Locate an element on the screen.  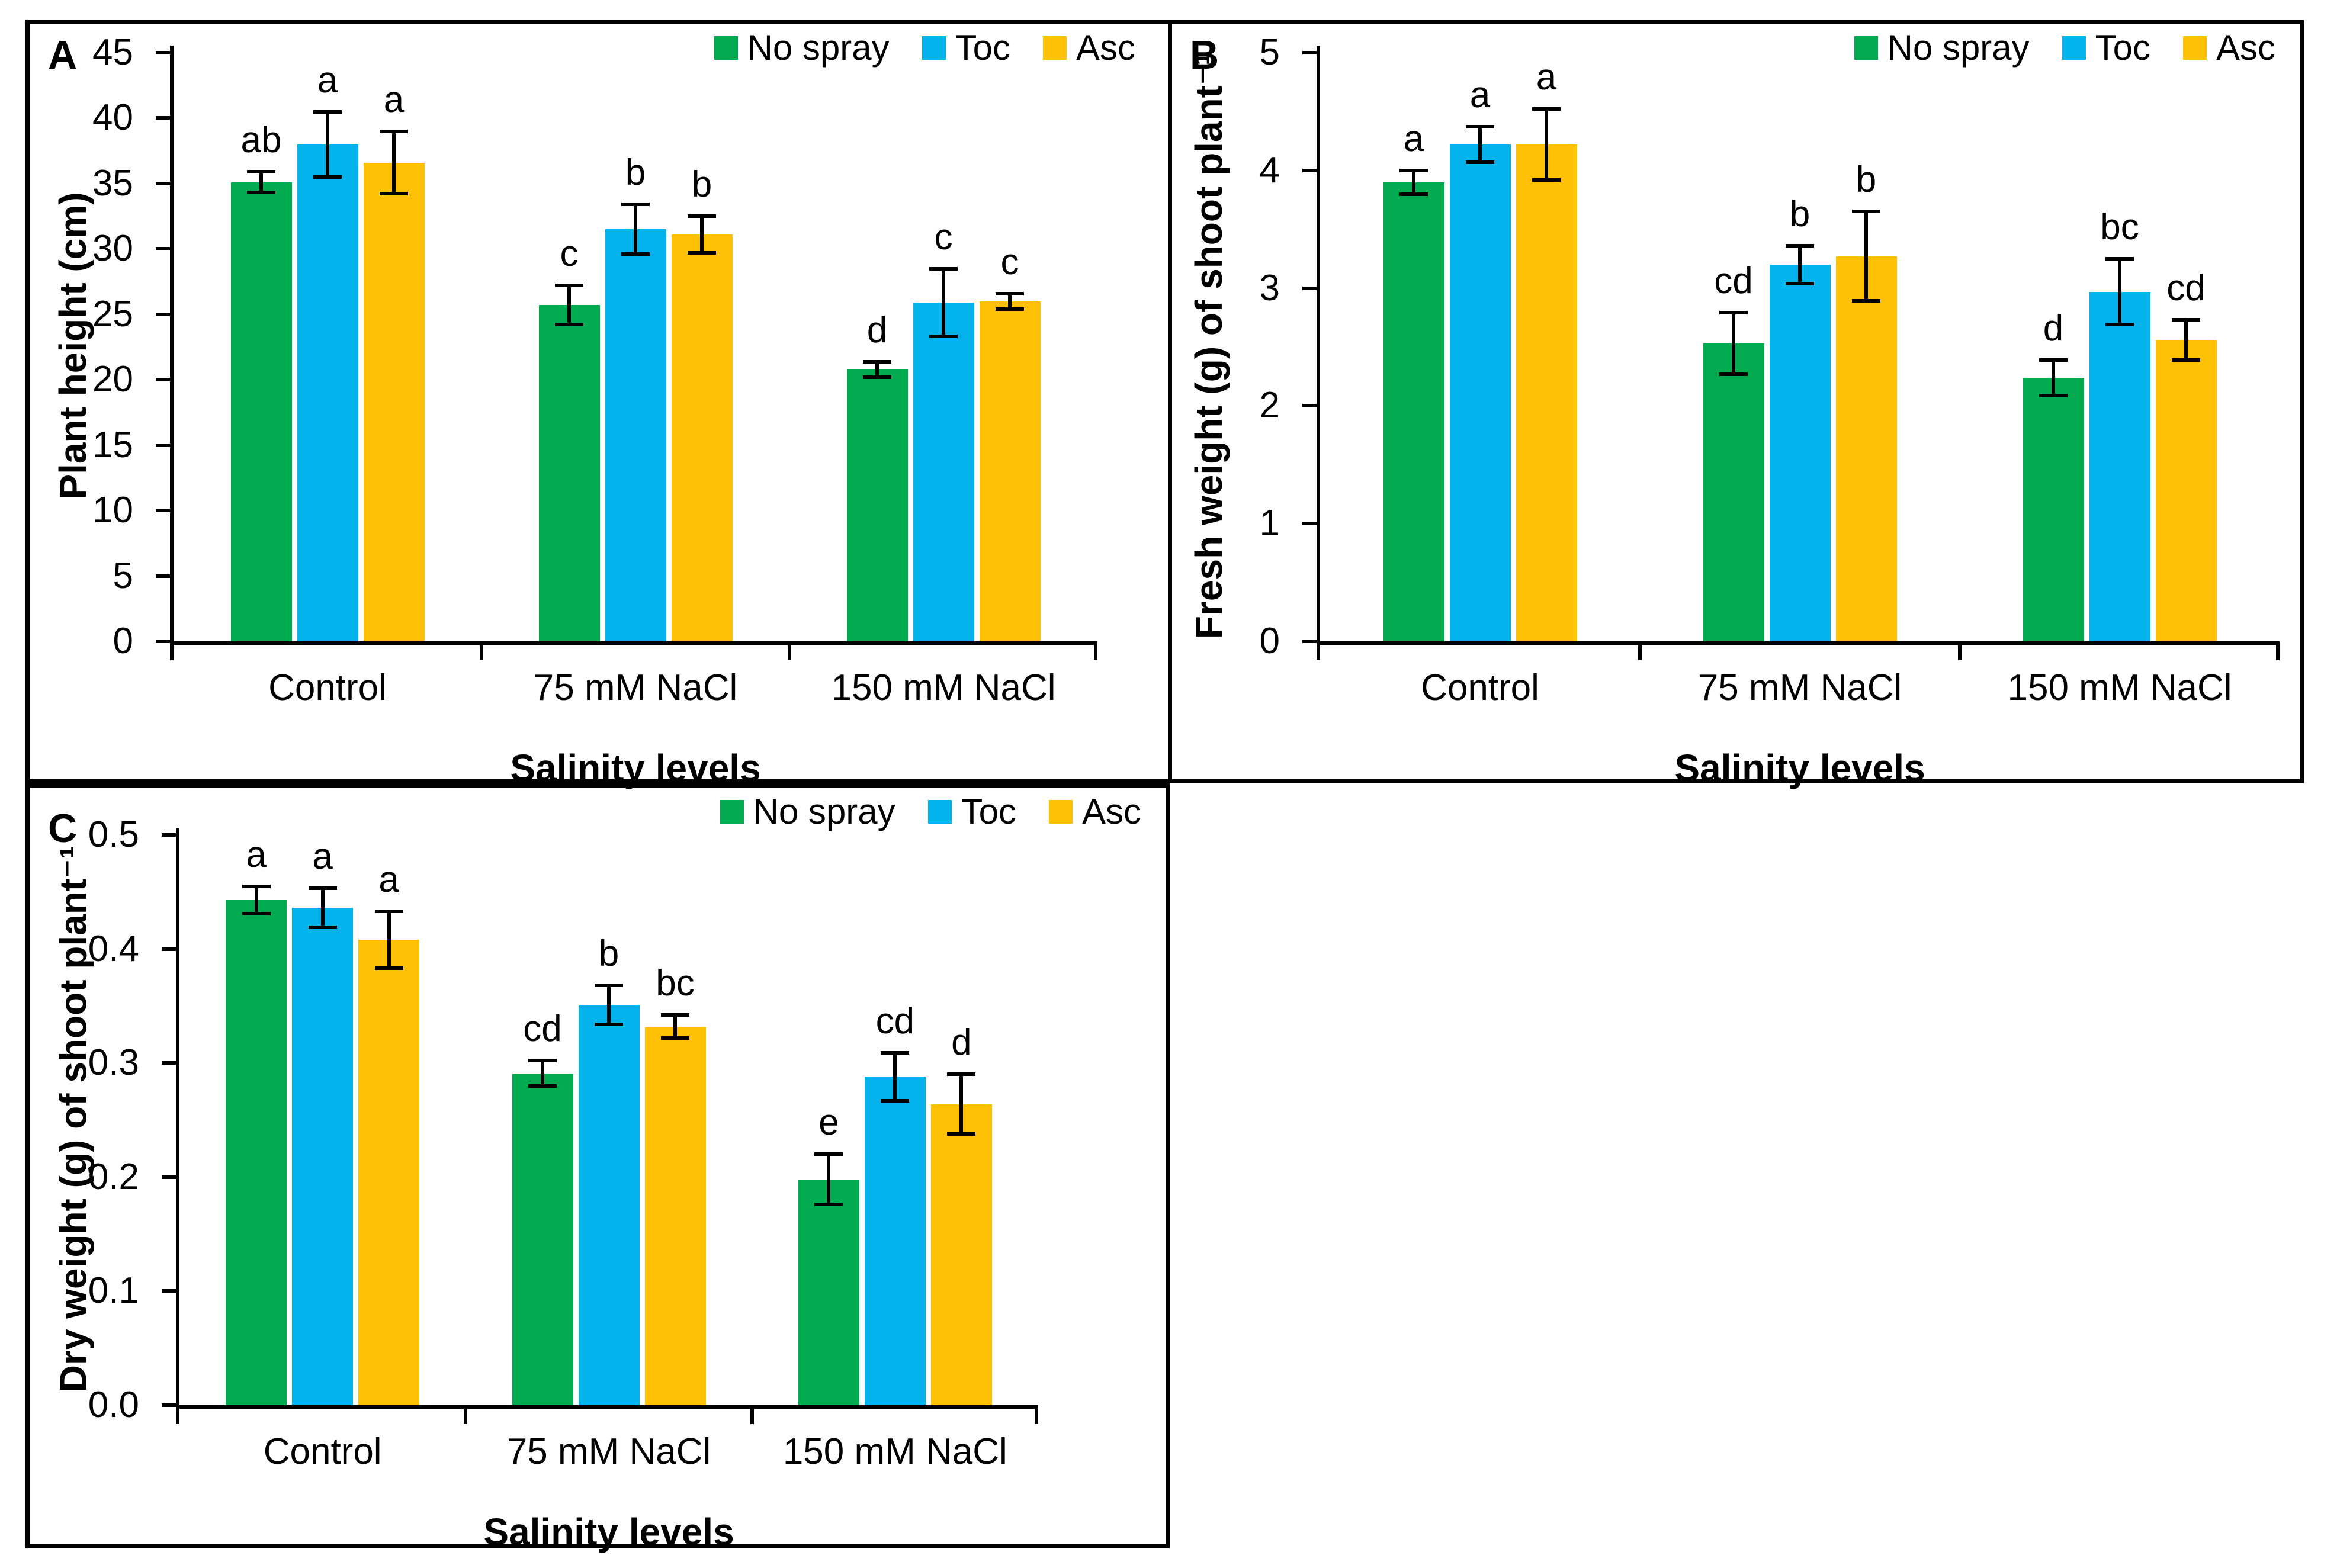
panel-label-b: B is located at coordinates (1204, 55).